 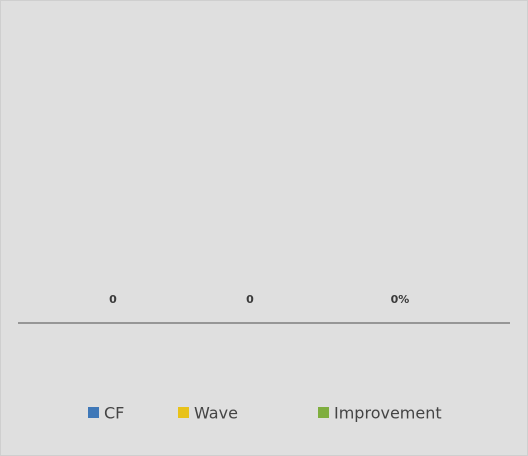 What do you see at coordinates (388, 413) in the screenshot?
I see `legend-label: Improvement` at bounding box center [388, 413].